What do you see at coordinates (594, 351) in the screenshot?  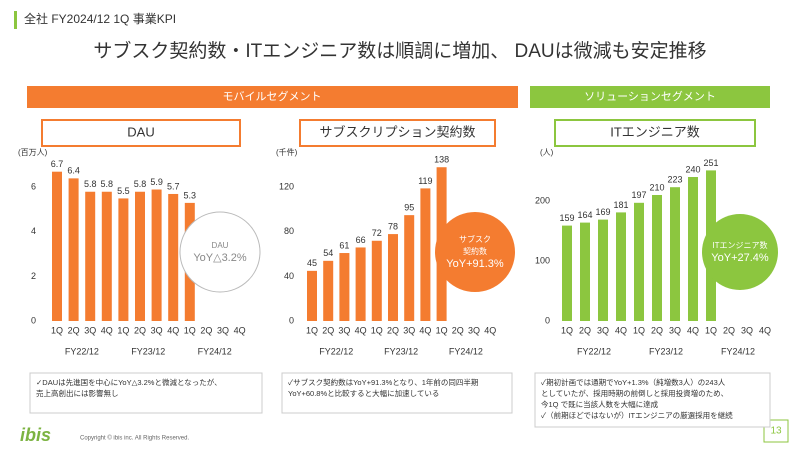 I see `group-label: FY22/12` at bounding box center [594, 351].